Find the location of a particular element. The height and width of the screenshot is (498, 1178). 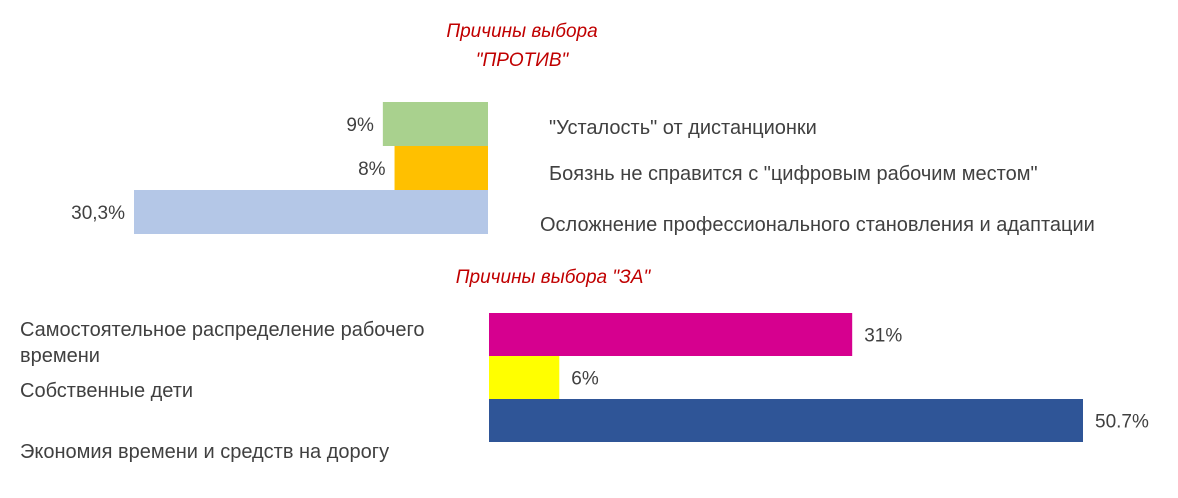

value-label-against-2: 8% is located at coordinates (372, 169).